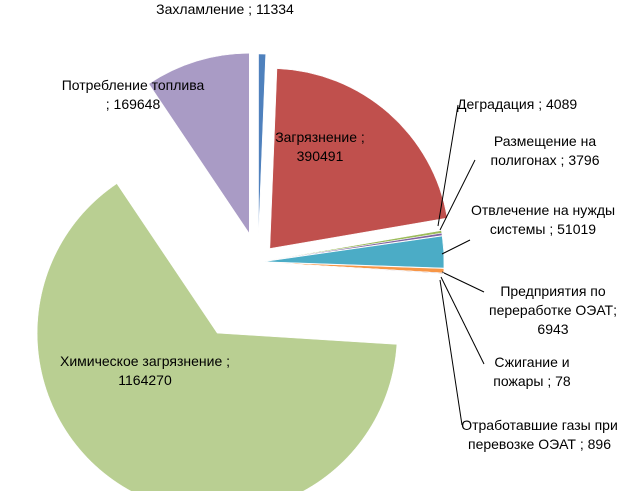 Image resolution: width=630 pixels, height=491 pixels. I want to click on data-label: Отвлечение на нужды системы ; 51019, so click(543, 219).